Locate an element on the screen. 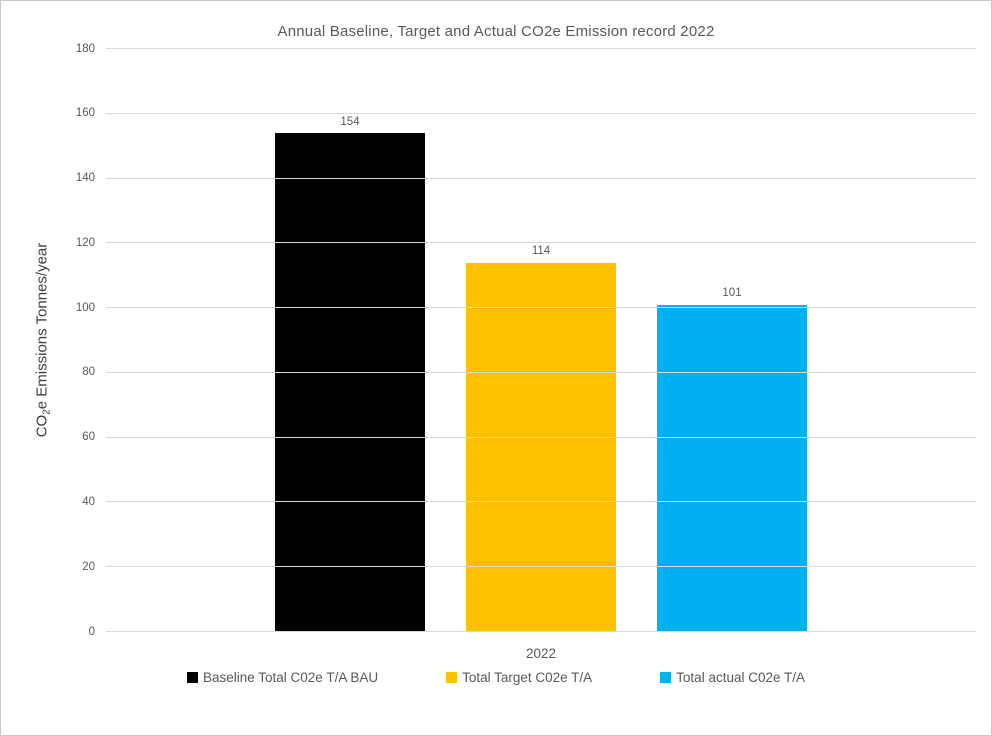  bar-value-label-total-target-c02e-t-a: 114 is located at coordinates (541, 251).